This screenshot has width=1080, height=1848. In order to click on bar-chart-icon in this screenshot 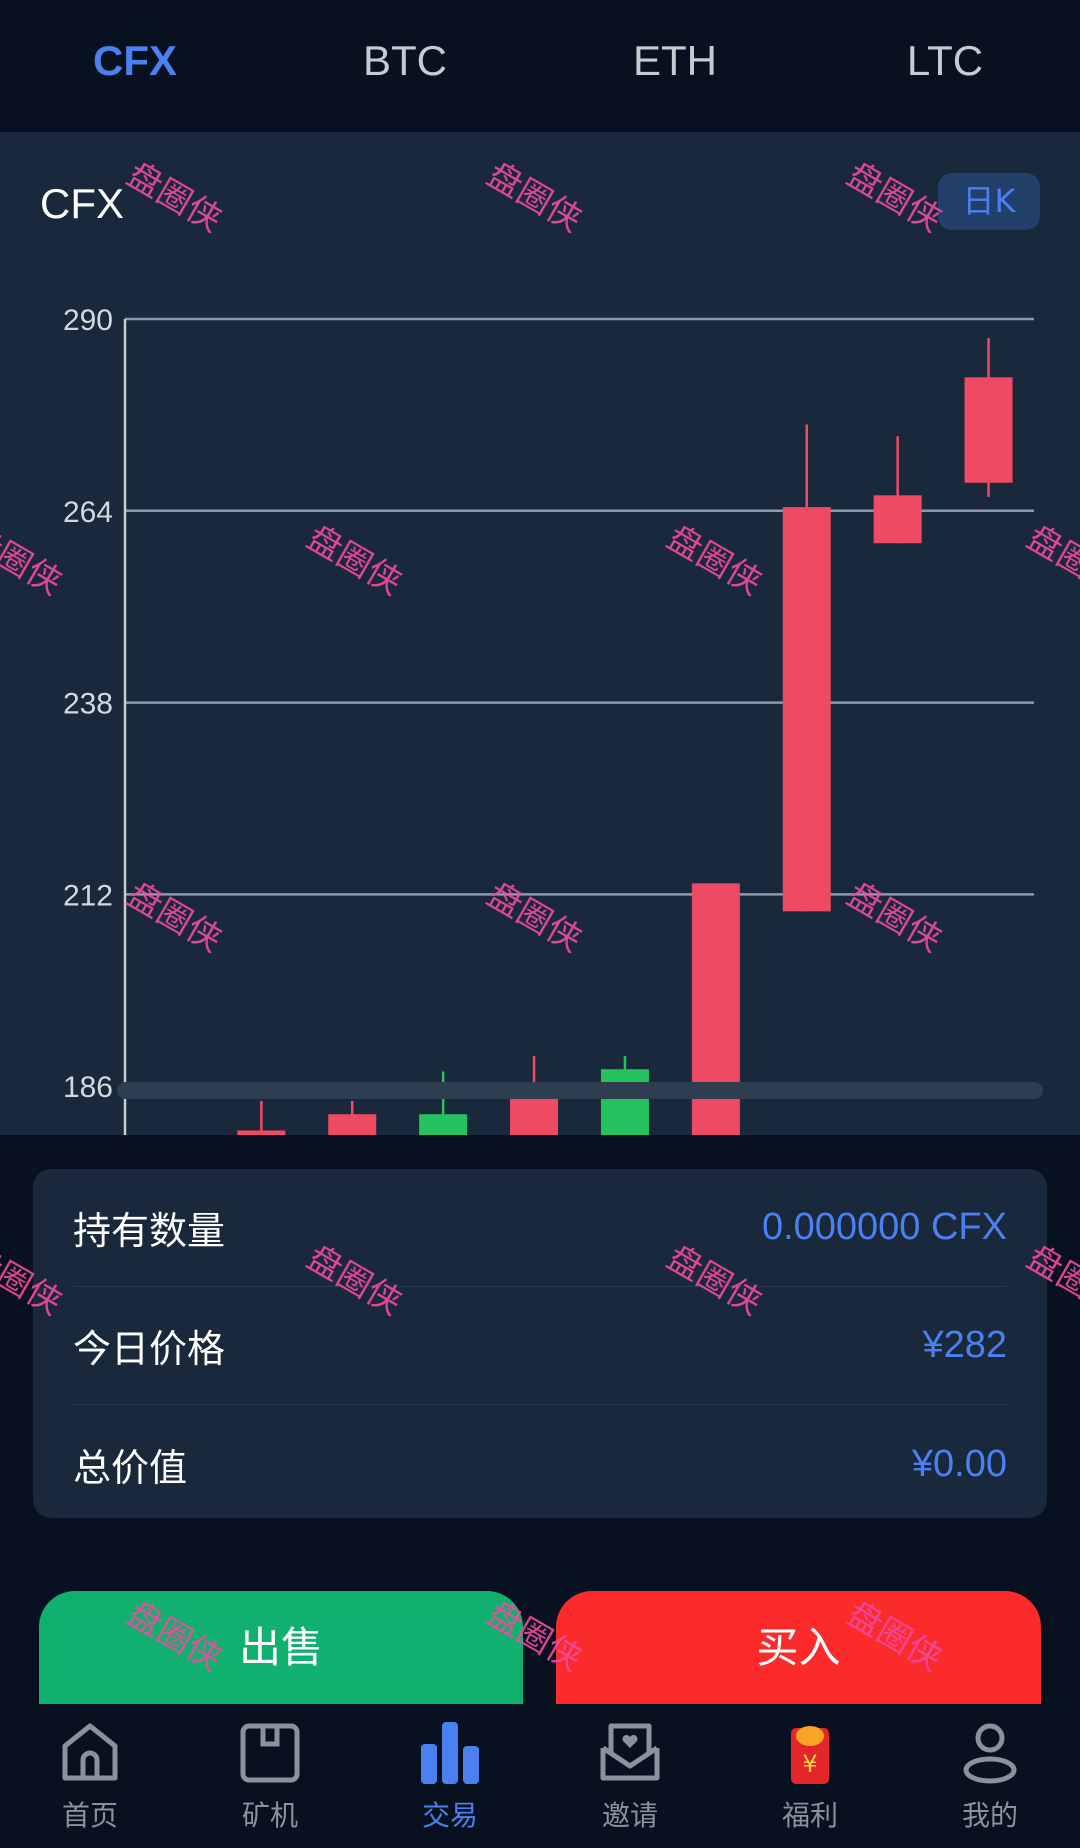, I will do `click(450, 1753)`.